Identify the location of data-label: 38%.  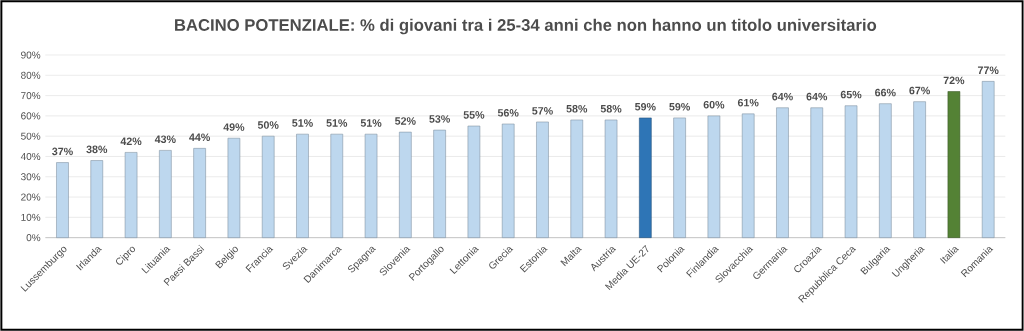
(97, 149).